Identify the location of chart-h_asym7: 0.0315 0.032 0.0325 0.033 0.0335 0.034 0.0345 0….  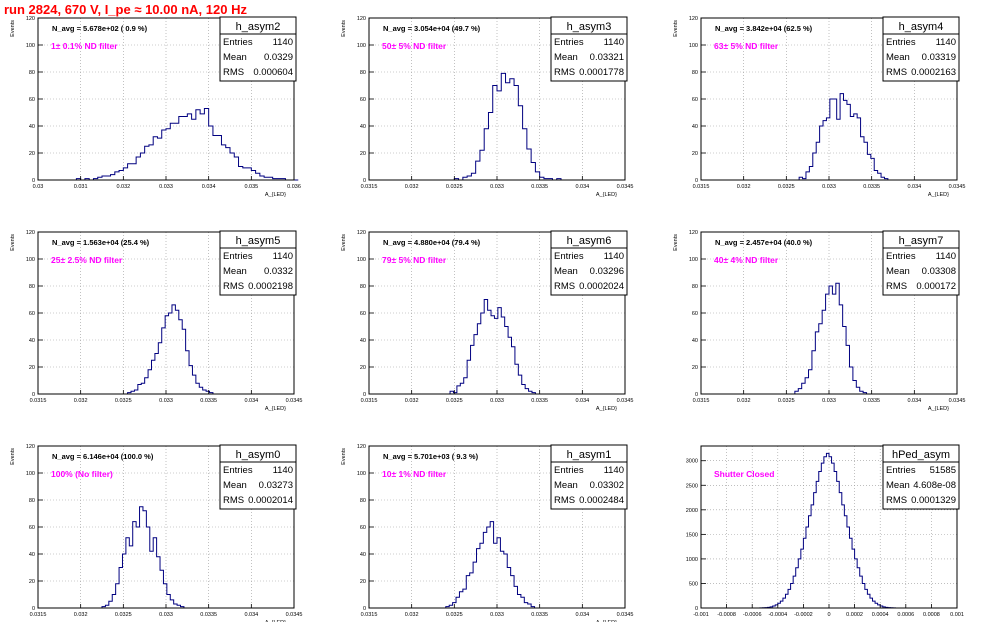
(819, 321).